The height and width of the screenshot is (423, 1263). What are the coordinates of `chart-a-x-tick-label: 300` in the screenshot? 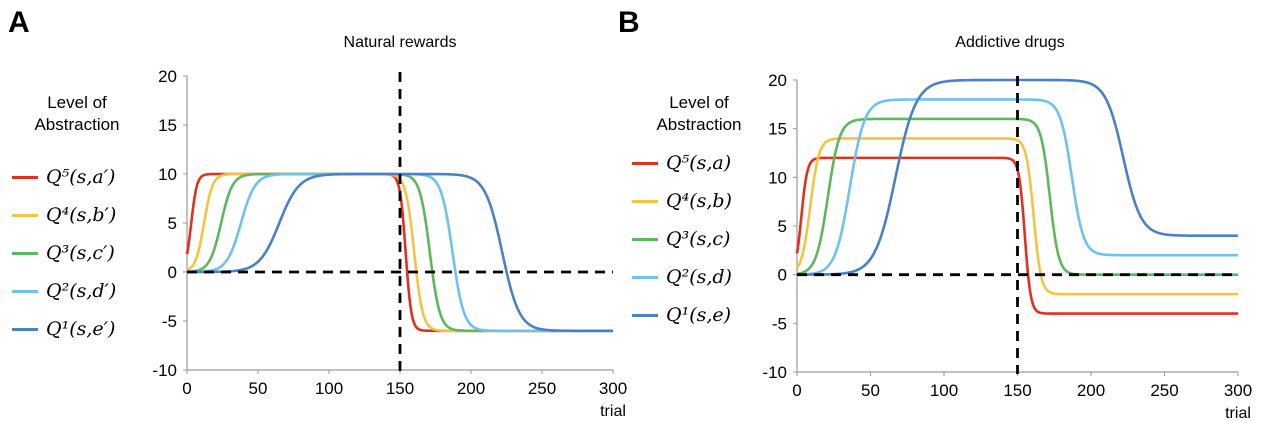 It's located at (613, 388).